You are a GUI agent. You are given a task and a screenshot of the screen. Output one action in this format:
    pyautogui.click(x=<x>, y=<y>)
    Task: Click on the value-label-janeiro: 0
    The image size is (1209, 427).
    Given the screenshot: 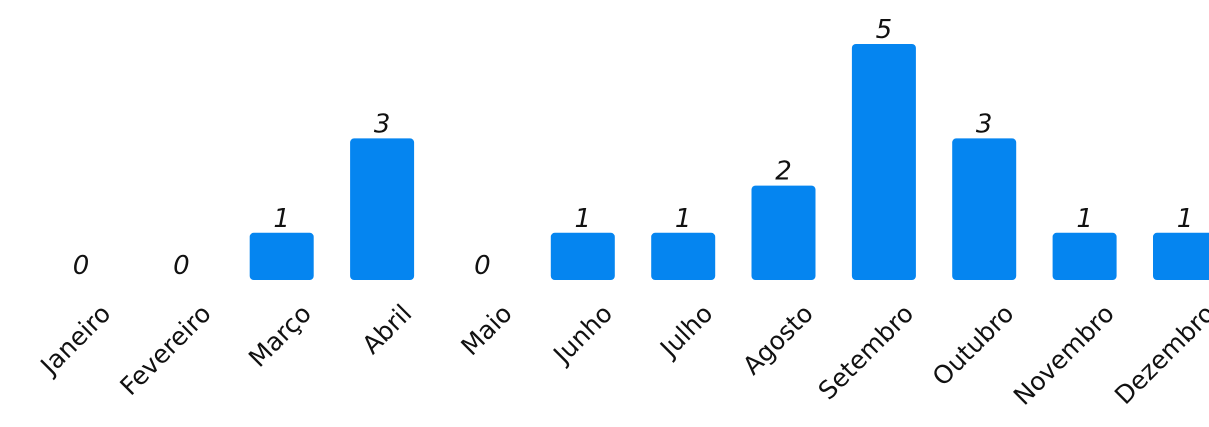 What is the action you would take?
    pyautogui.click(x=81, y=266)
    